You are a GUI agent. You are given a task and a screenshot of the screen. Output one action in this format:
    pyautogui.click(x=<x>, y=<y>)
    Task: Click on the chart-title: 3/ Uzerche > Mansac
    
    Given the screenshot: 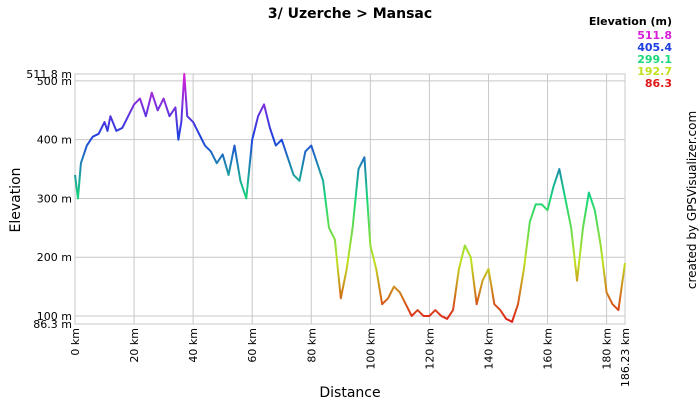 What is the action you would take?
    pyautogui.click(x=350, y=14)
    